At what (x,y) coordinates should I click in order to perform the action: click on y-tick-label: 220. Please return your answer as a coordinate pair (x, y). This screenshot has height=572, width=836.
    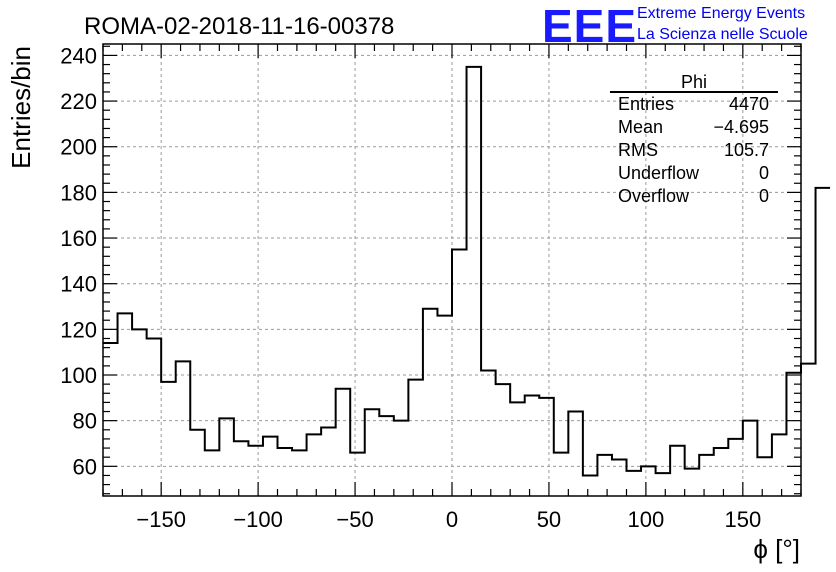
    Looking at the image, I should click on (78, 101).